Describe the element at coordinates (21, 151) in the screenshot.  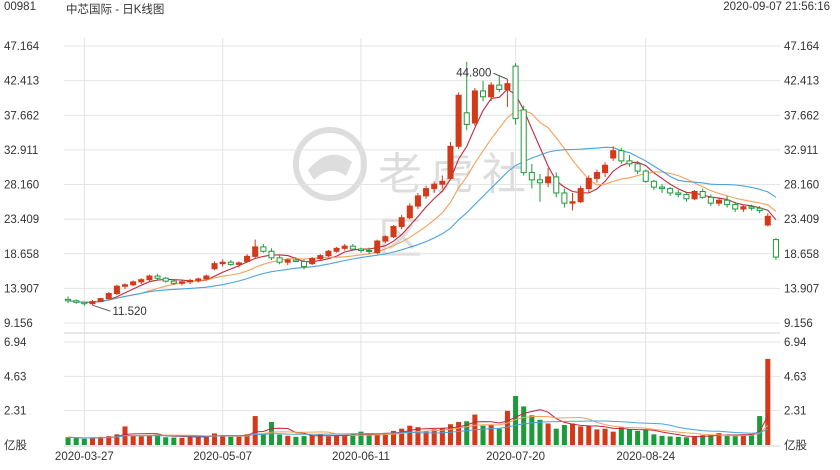
I see `price-tick-label-left: 32.911` at that location.